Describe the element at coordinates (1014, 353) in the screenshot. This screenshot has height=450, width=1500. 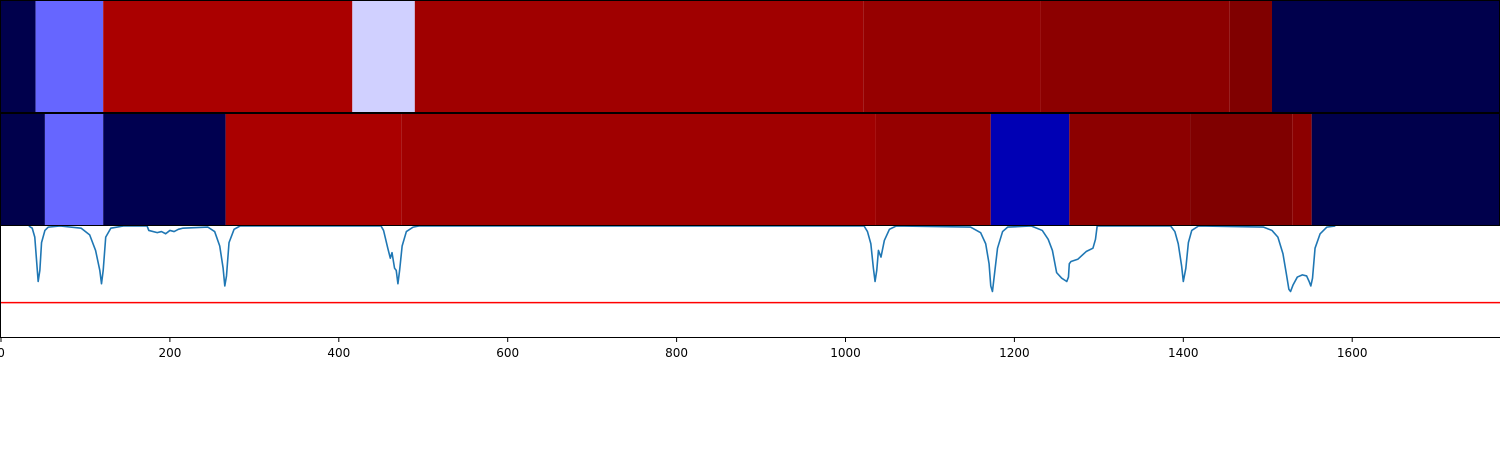
I see `x-tick-label: 1200` at that location.